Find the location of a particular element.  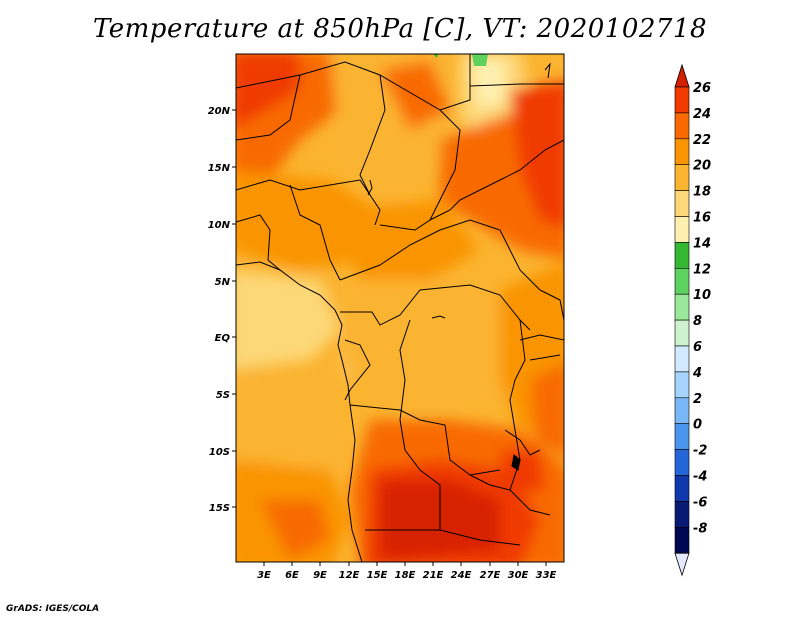

lon-label-15e: 15E is located at coordinates (377, 575).